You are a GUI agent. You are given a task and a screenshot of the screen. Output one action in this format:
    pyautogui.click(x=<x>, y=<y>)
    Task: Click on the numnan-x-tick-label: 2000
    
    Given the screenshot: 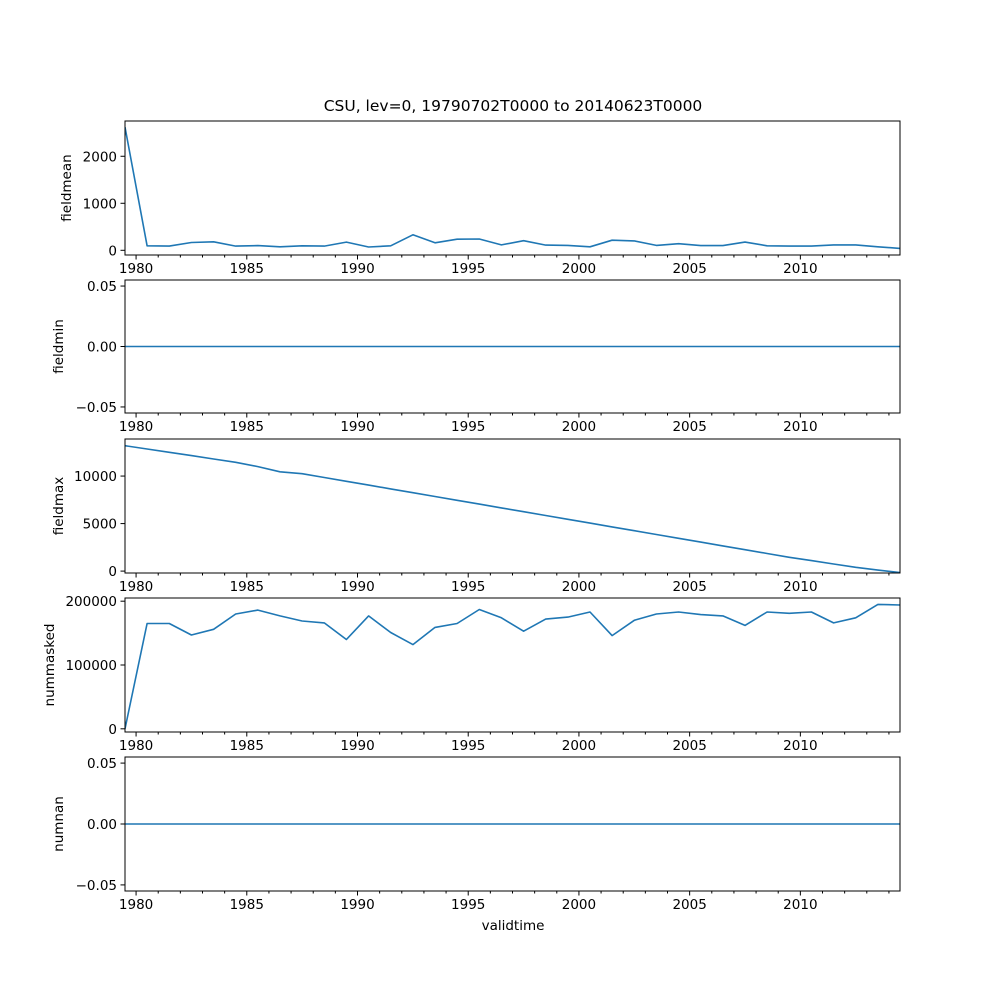 What is the action you would take?
    pyautogui.click(x=579, y=905)
    